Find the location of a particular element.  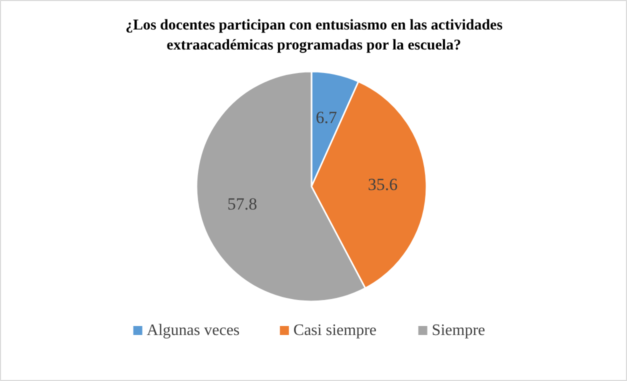

legend-label: Algunas veces is located at coordinates (193, 330).